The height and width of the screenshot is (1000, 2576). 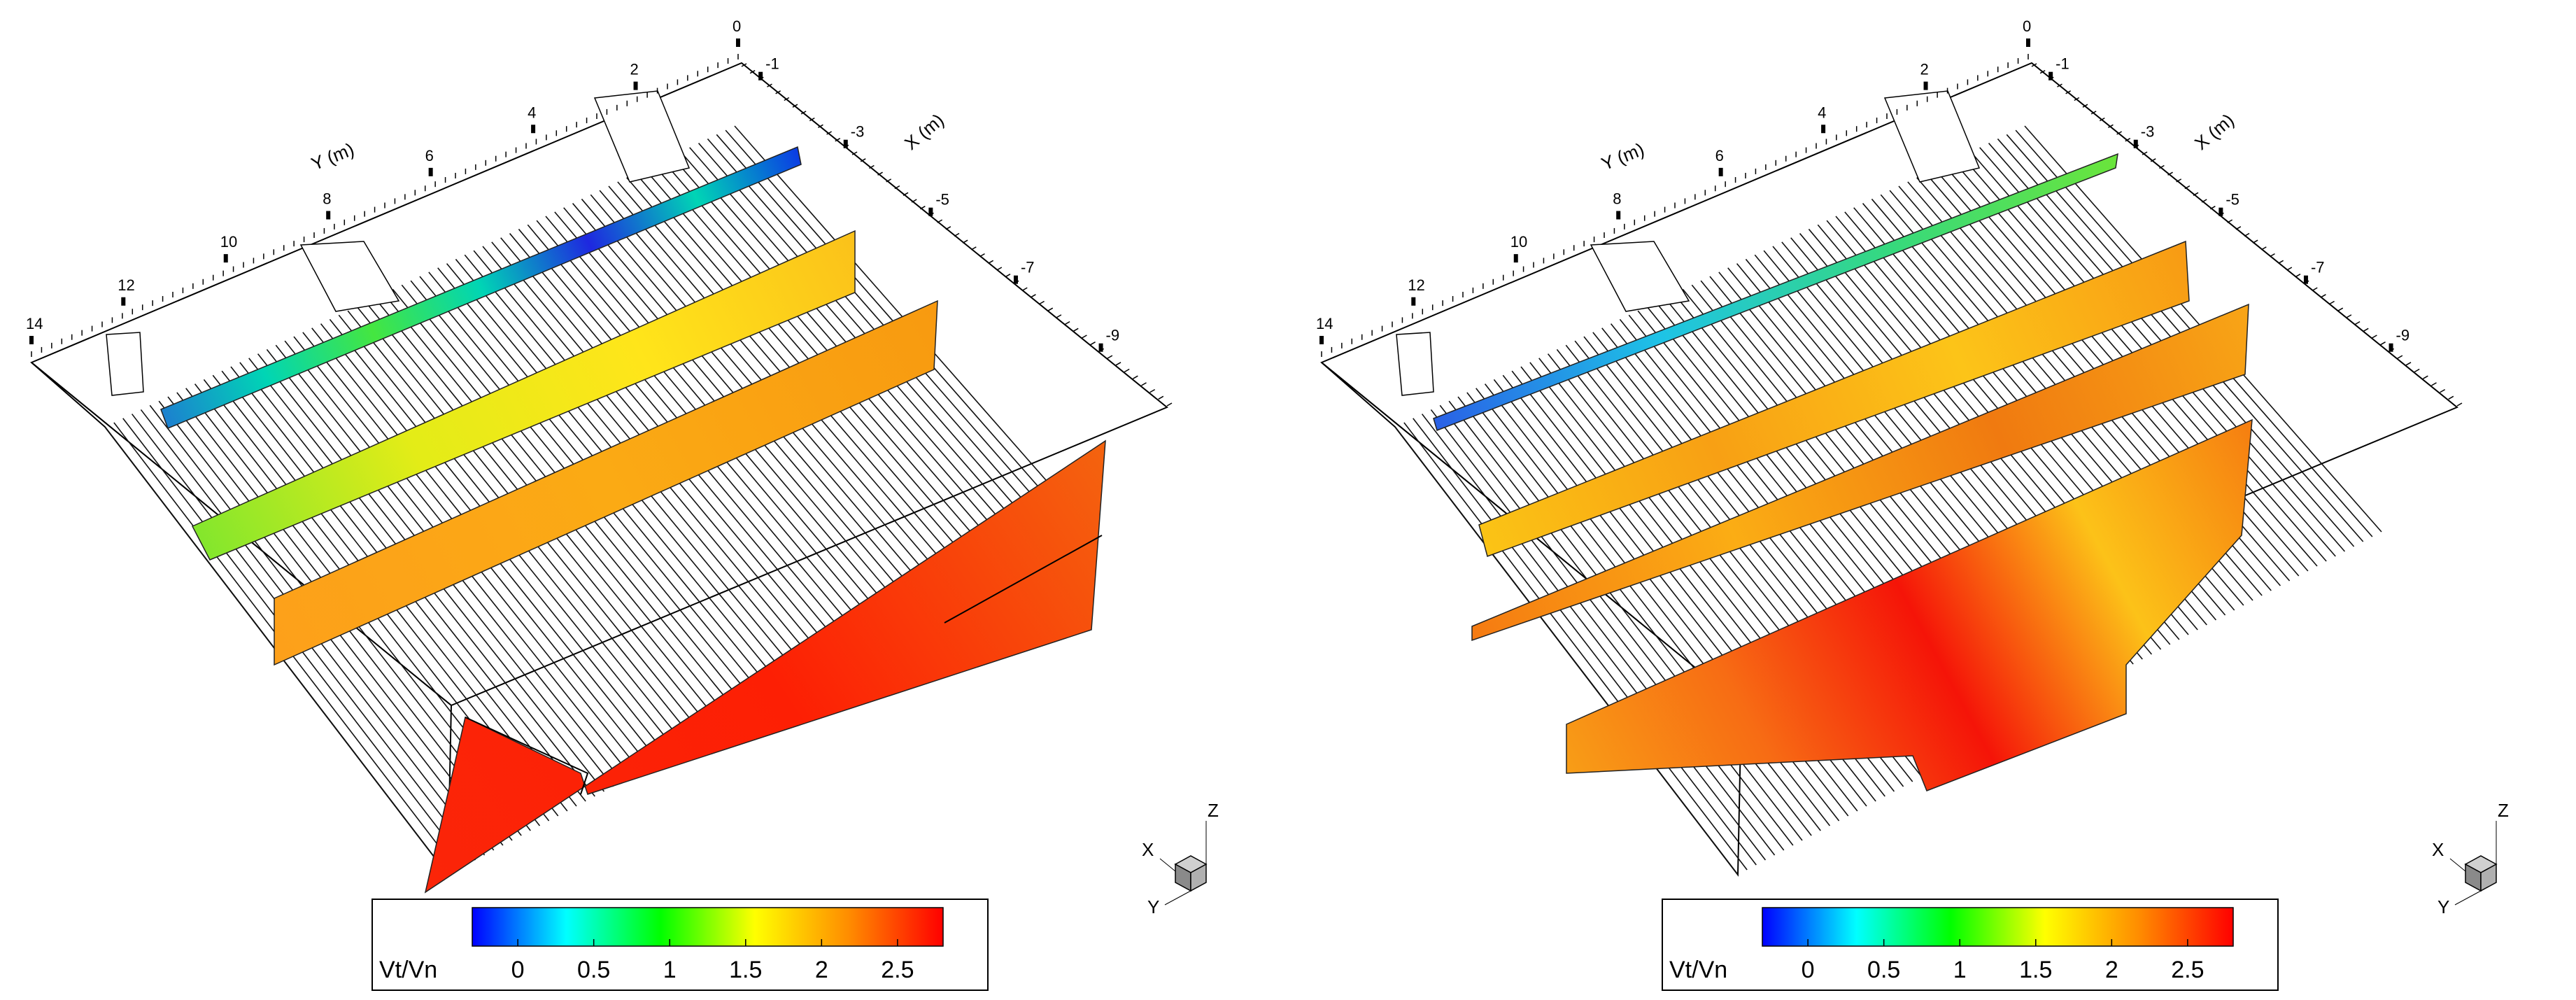 What do you see at coordinates (1518, 242) in the screenshot?
I see `y-tick-label: 10` at bounding box center [1518, 242].